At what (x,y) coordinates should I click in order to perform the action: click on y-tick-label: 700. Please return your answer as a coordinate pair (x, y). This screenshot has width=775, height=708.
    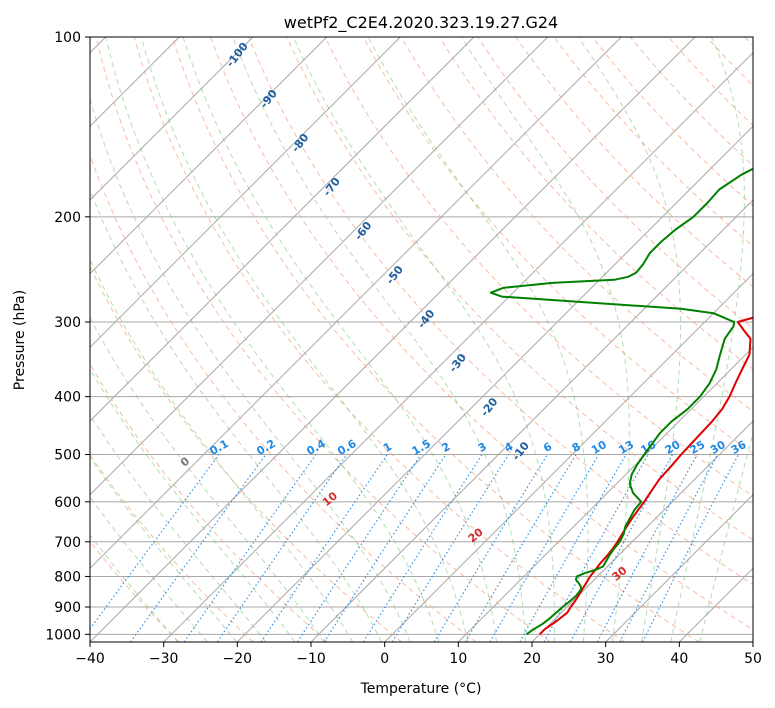
    Looking at the image, I should click on (67, 543).